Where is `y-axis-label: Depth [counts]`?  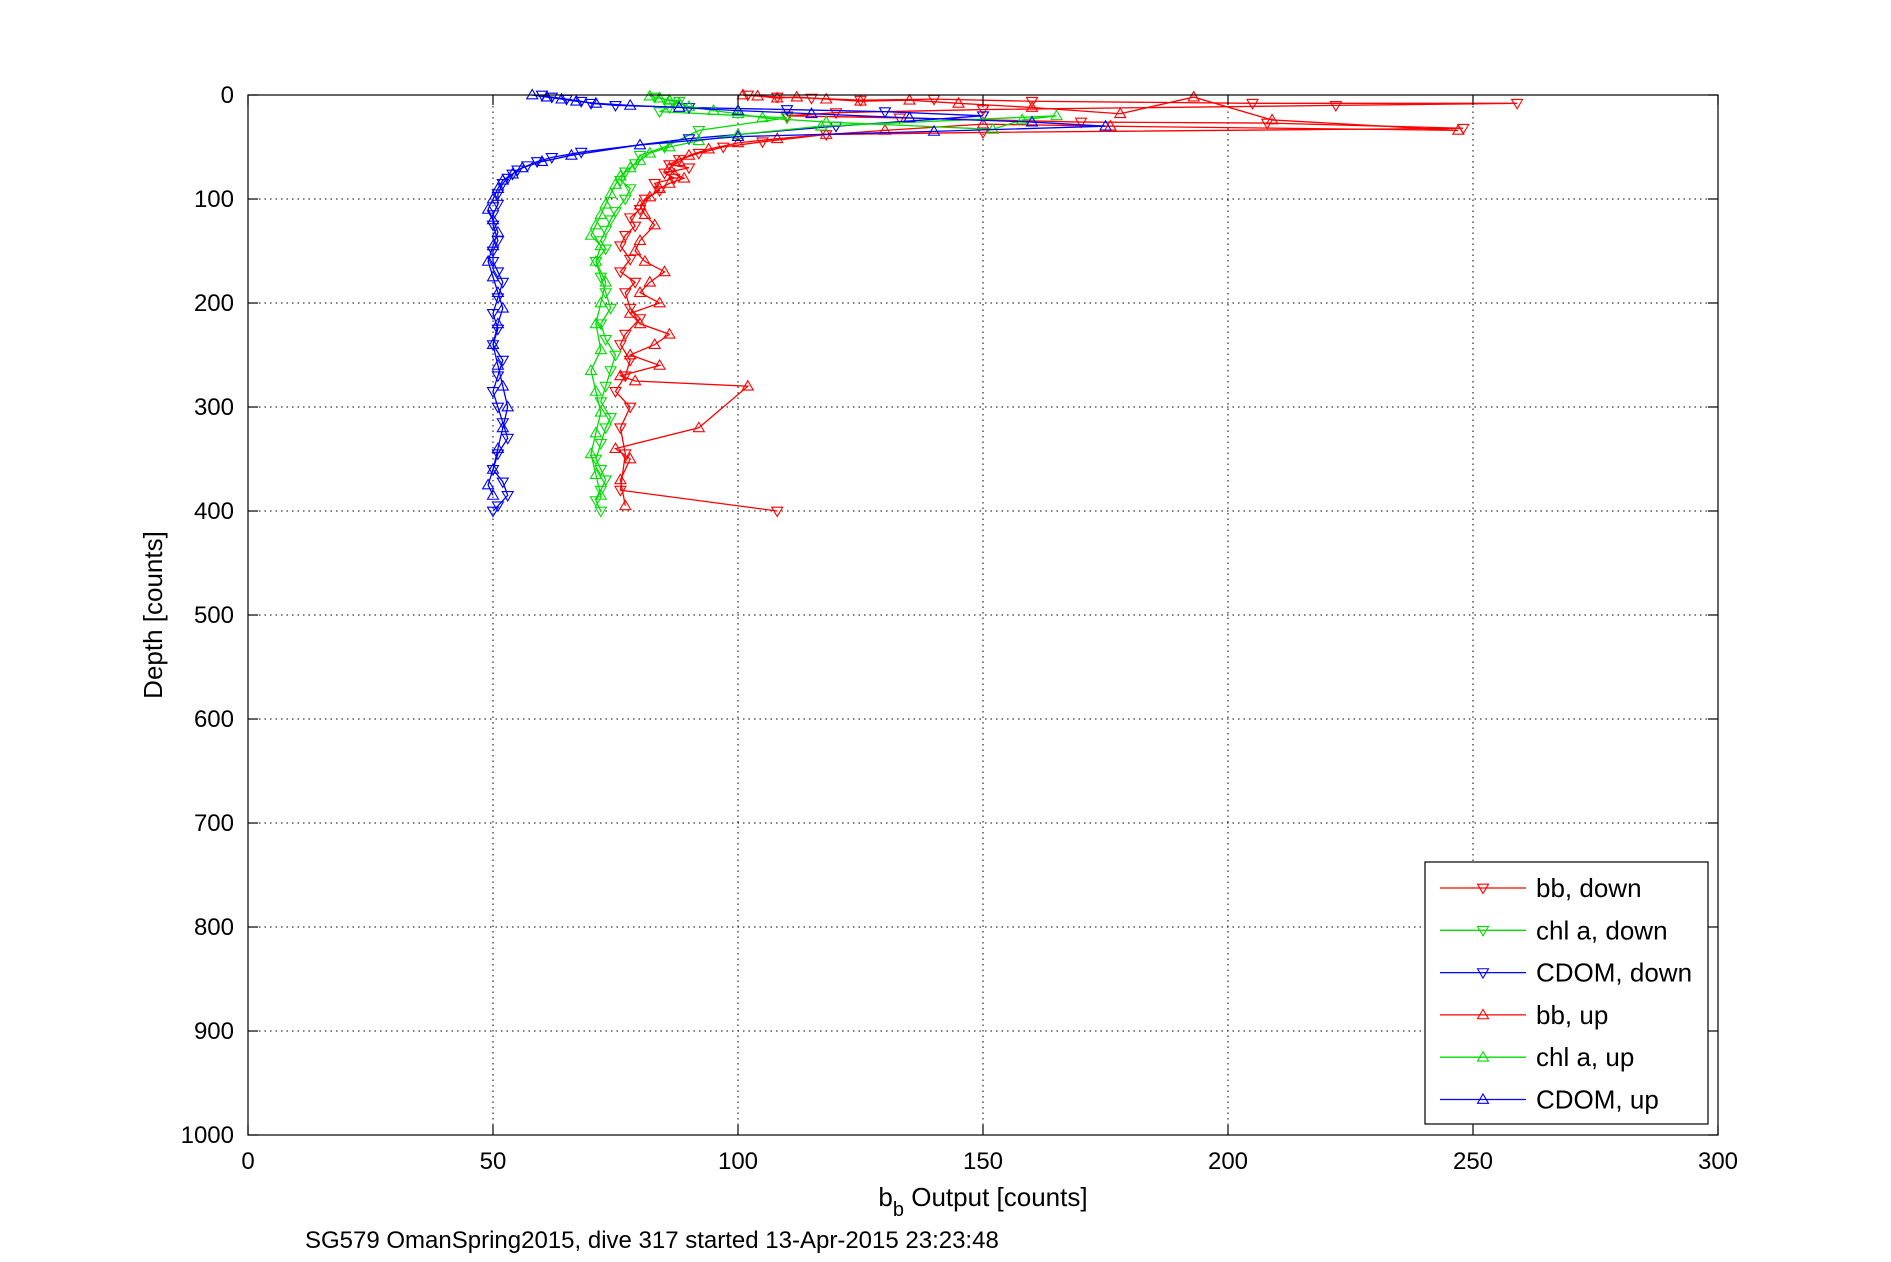 y-axis-label: Depth [counts] is located at coordinates (153, 615).